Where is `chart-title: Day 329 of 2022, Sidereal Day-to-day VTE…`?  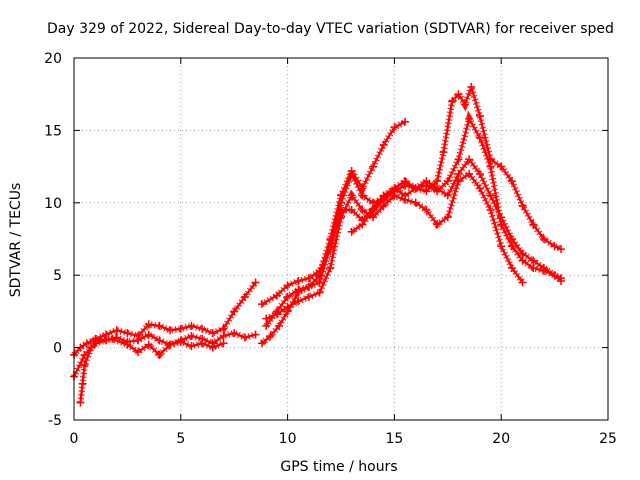
chart-title: Day 329 of 2022, Sidereal Day-to-day VTE… is located at coordinates (330, 29).